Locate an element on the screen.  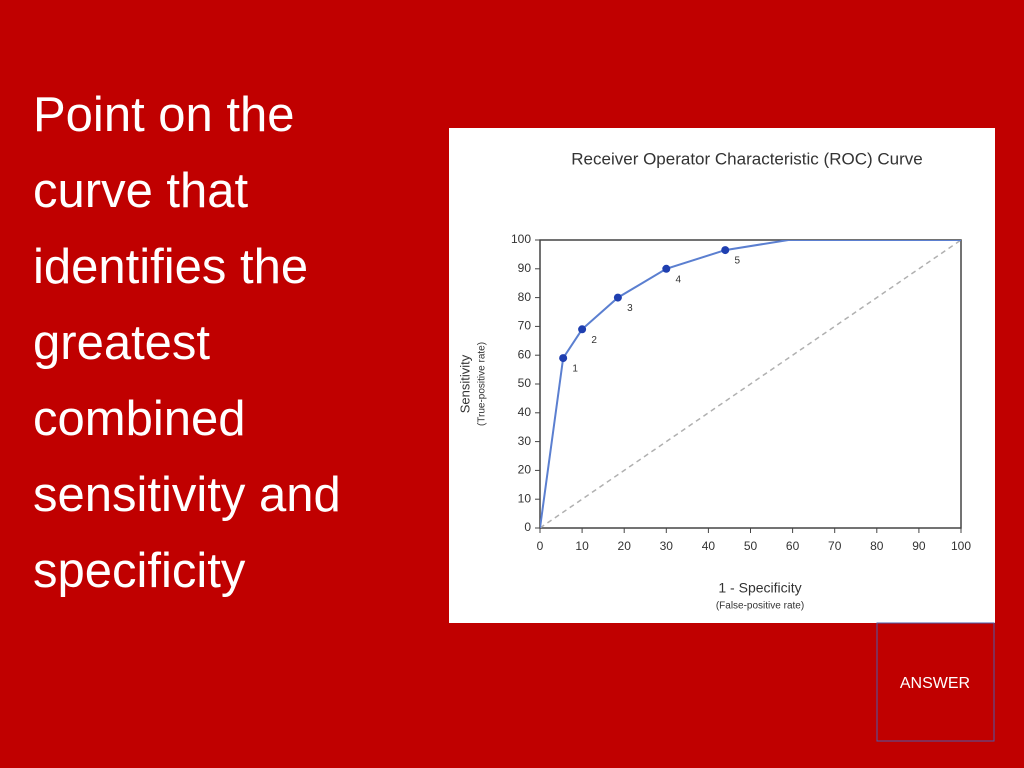
point-label: 5 is located at coordinates (737, 261).